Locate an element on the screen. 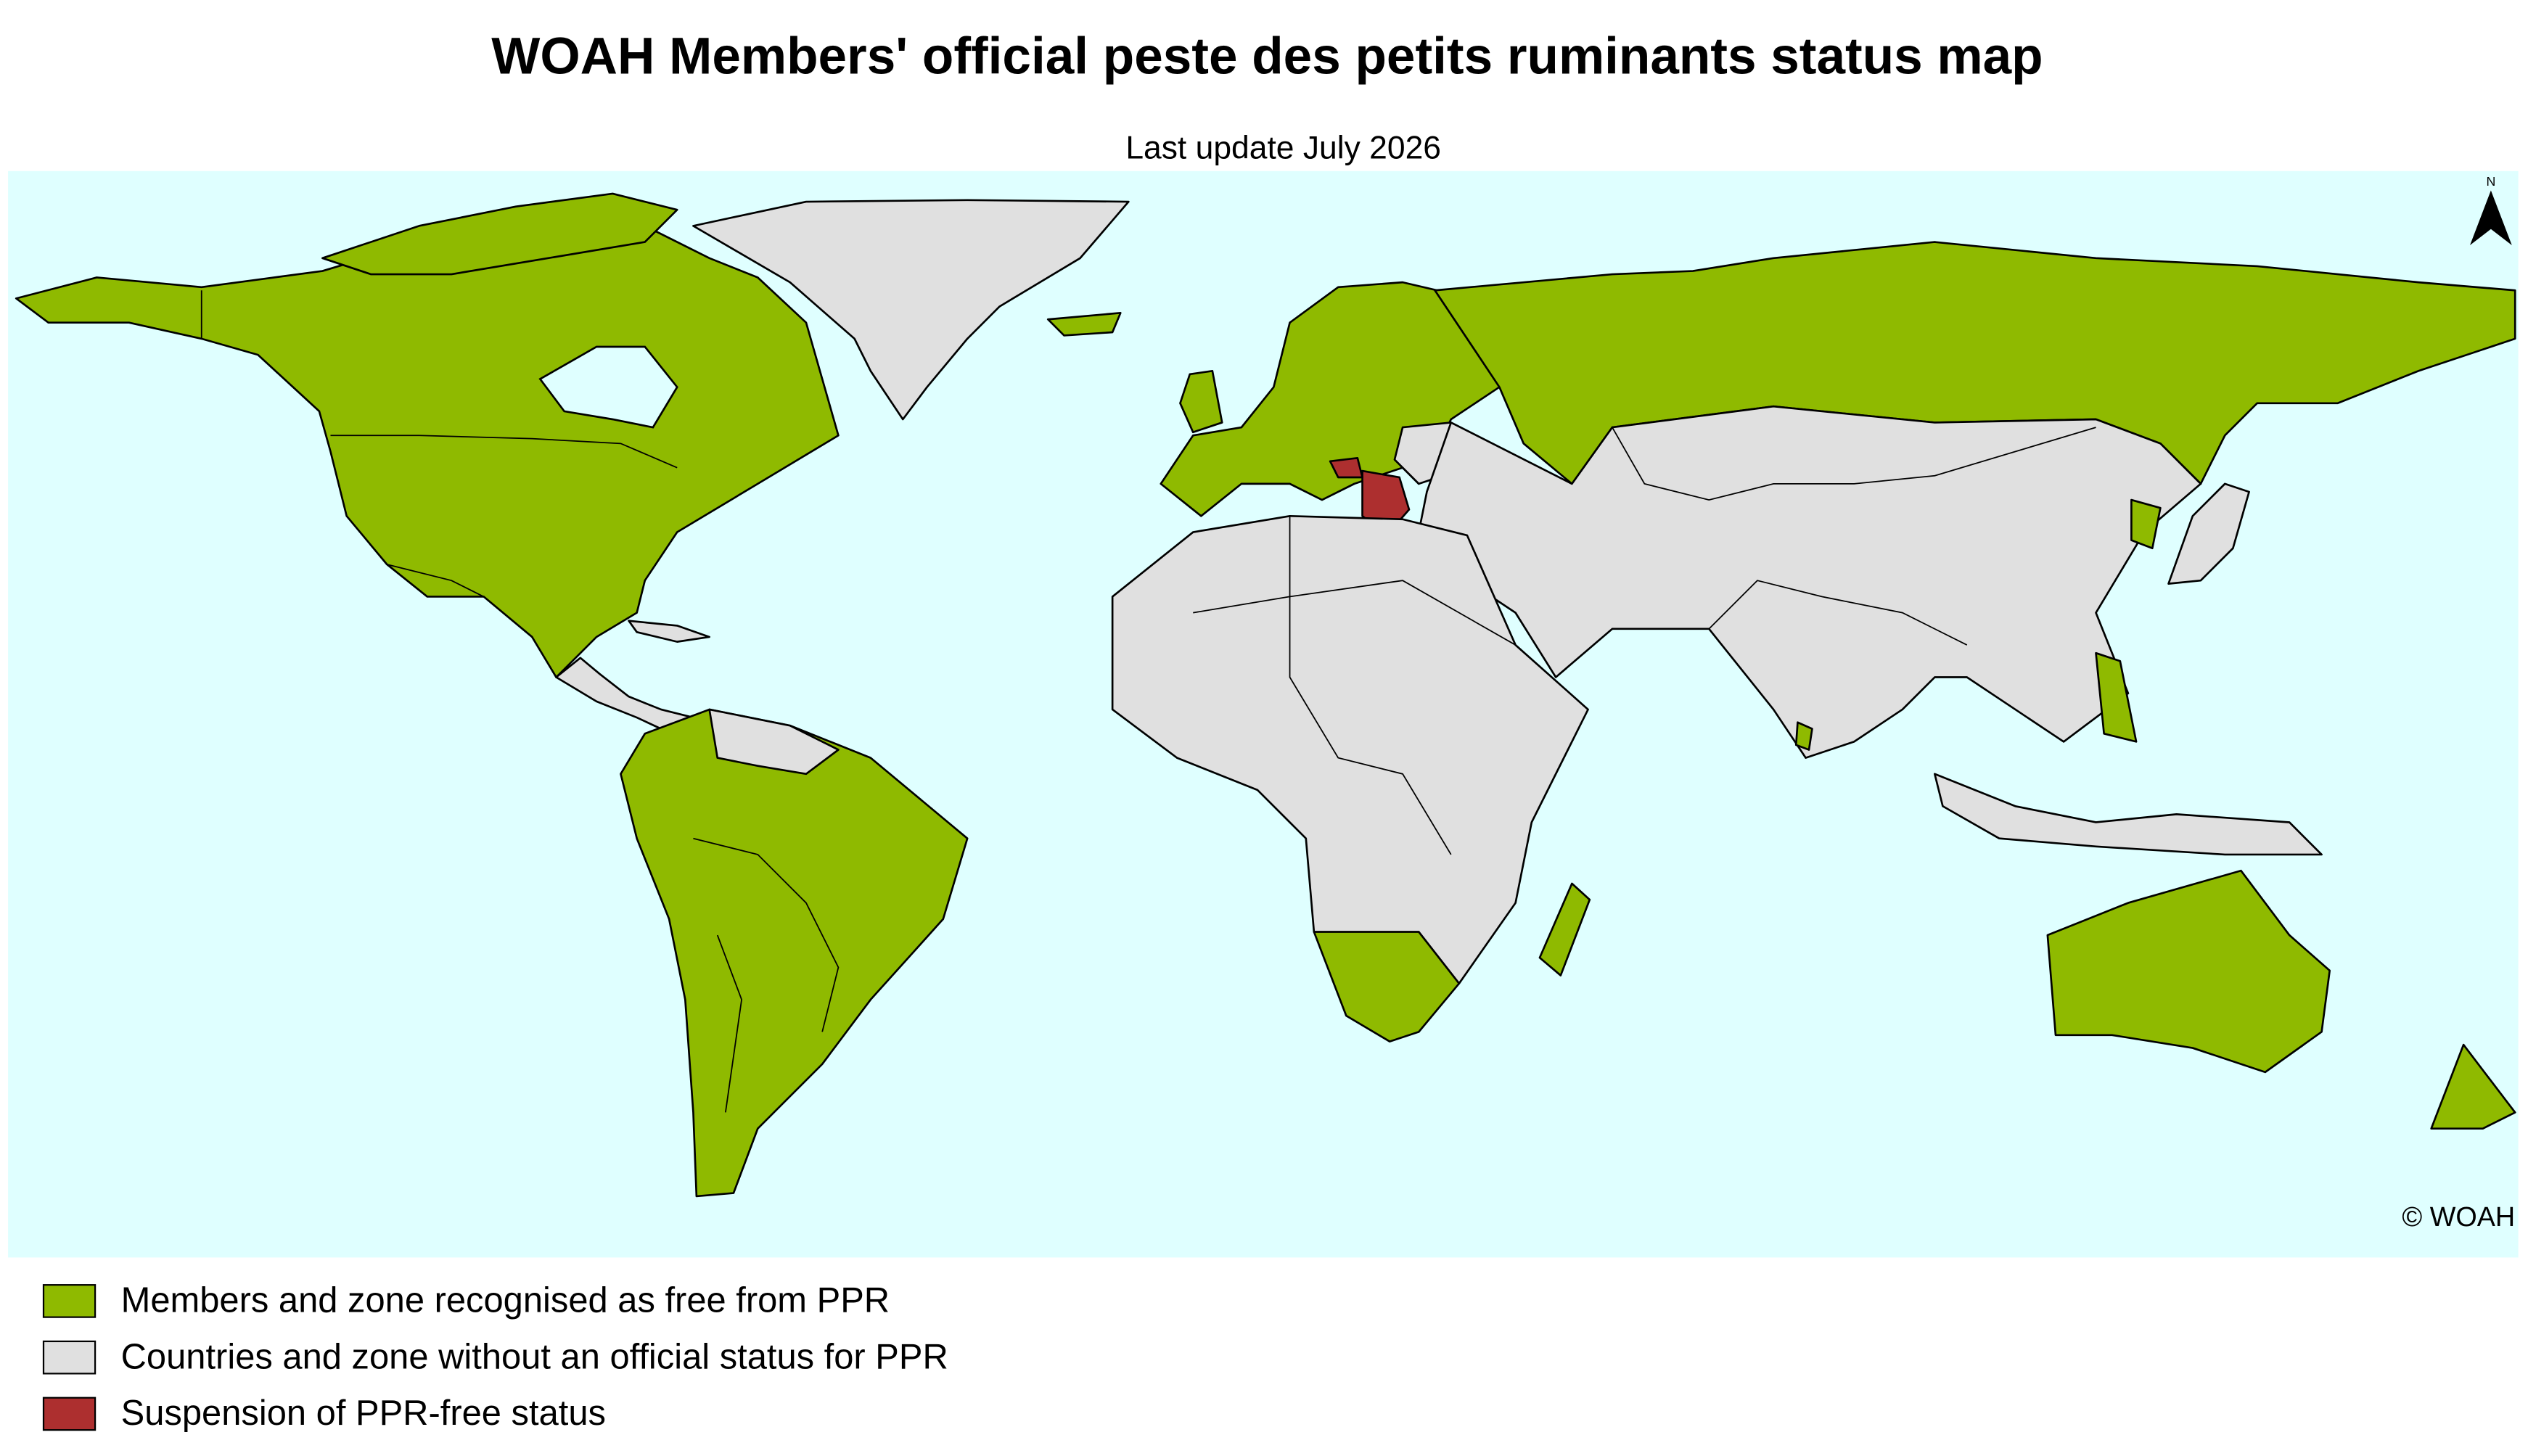 The image size is (2528, 1456). indonesia is located at coordinates (2128, 814).